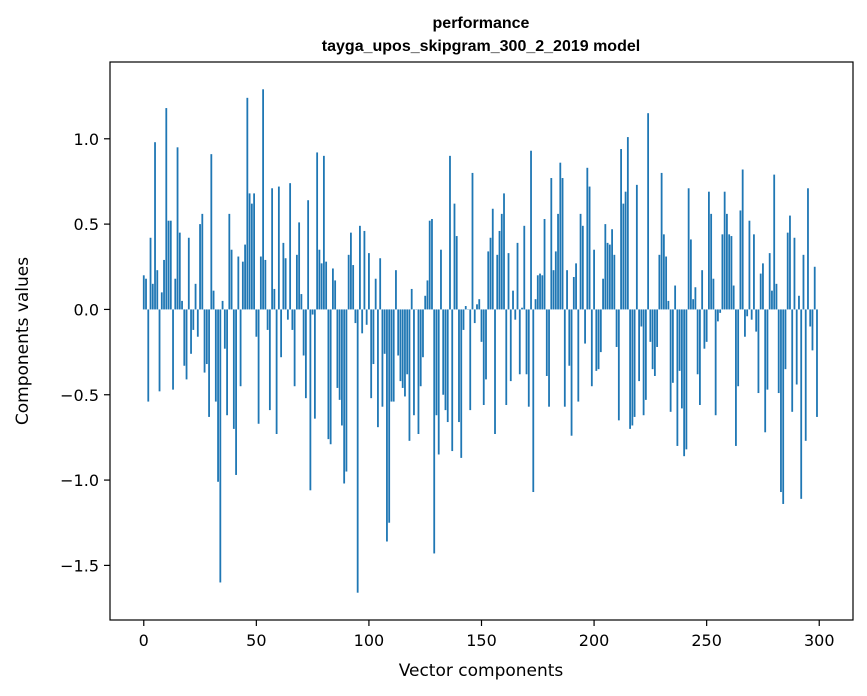 The image size is (867, 696). I want to click on x-tick-label: 100, so click(369, 640).